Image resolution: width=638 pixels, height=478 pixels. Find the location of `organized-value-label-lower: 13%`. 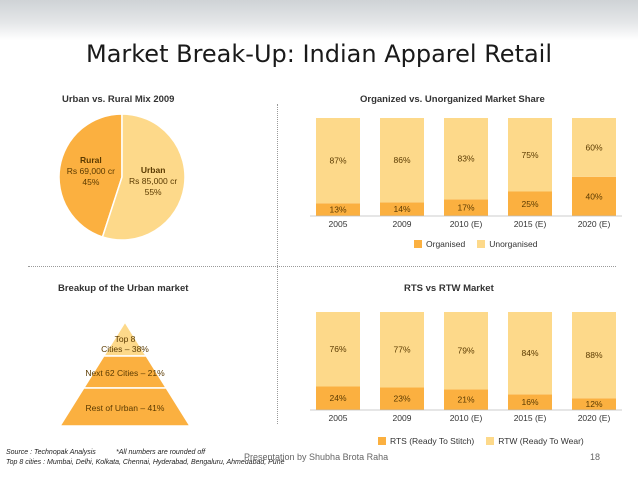

organized-value-label-lower: 13% is located at coordinates (337, 210).